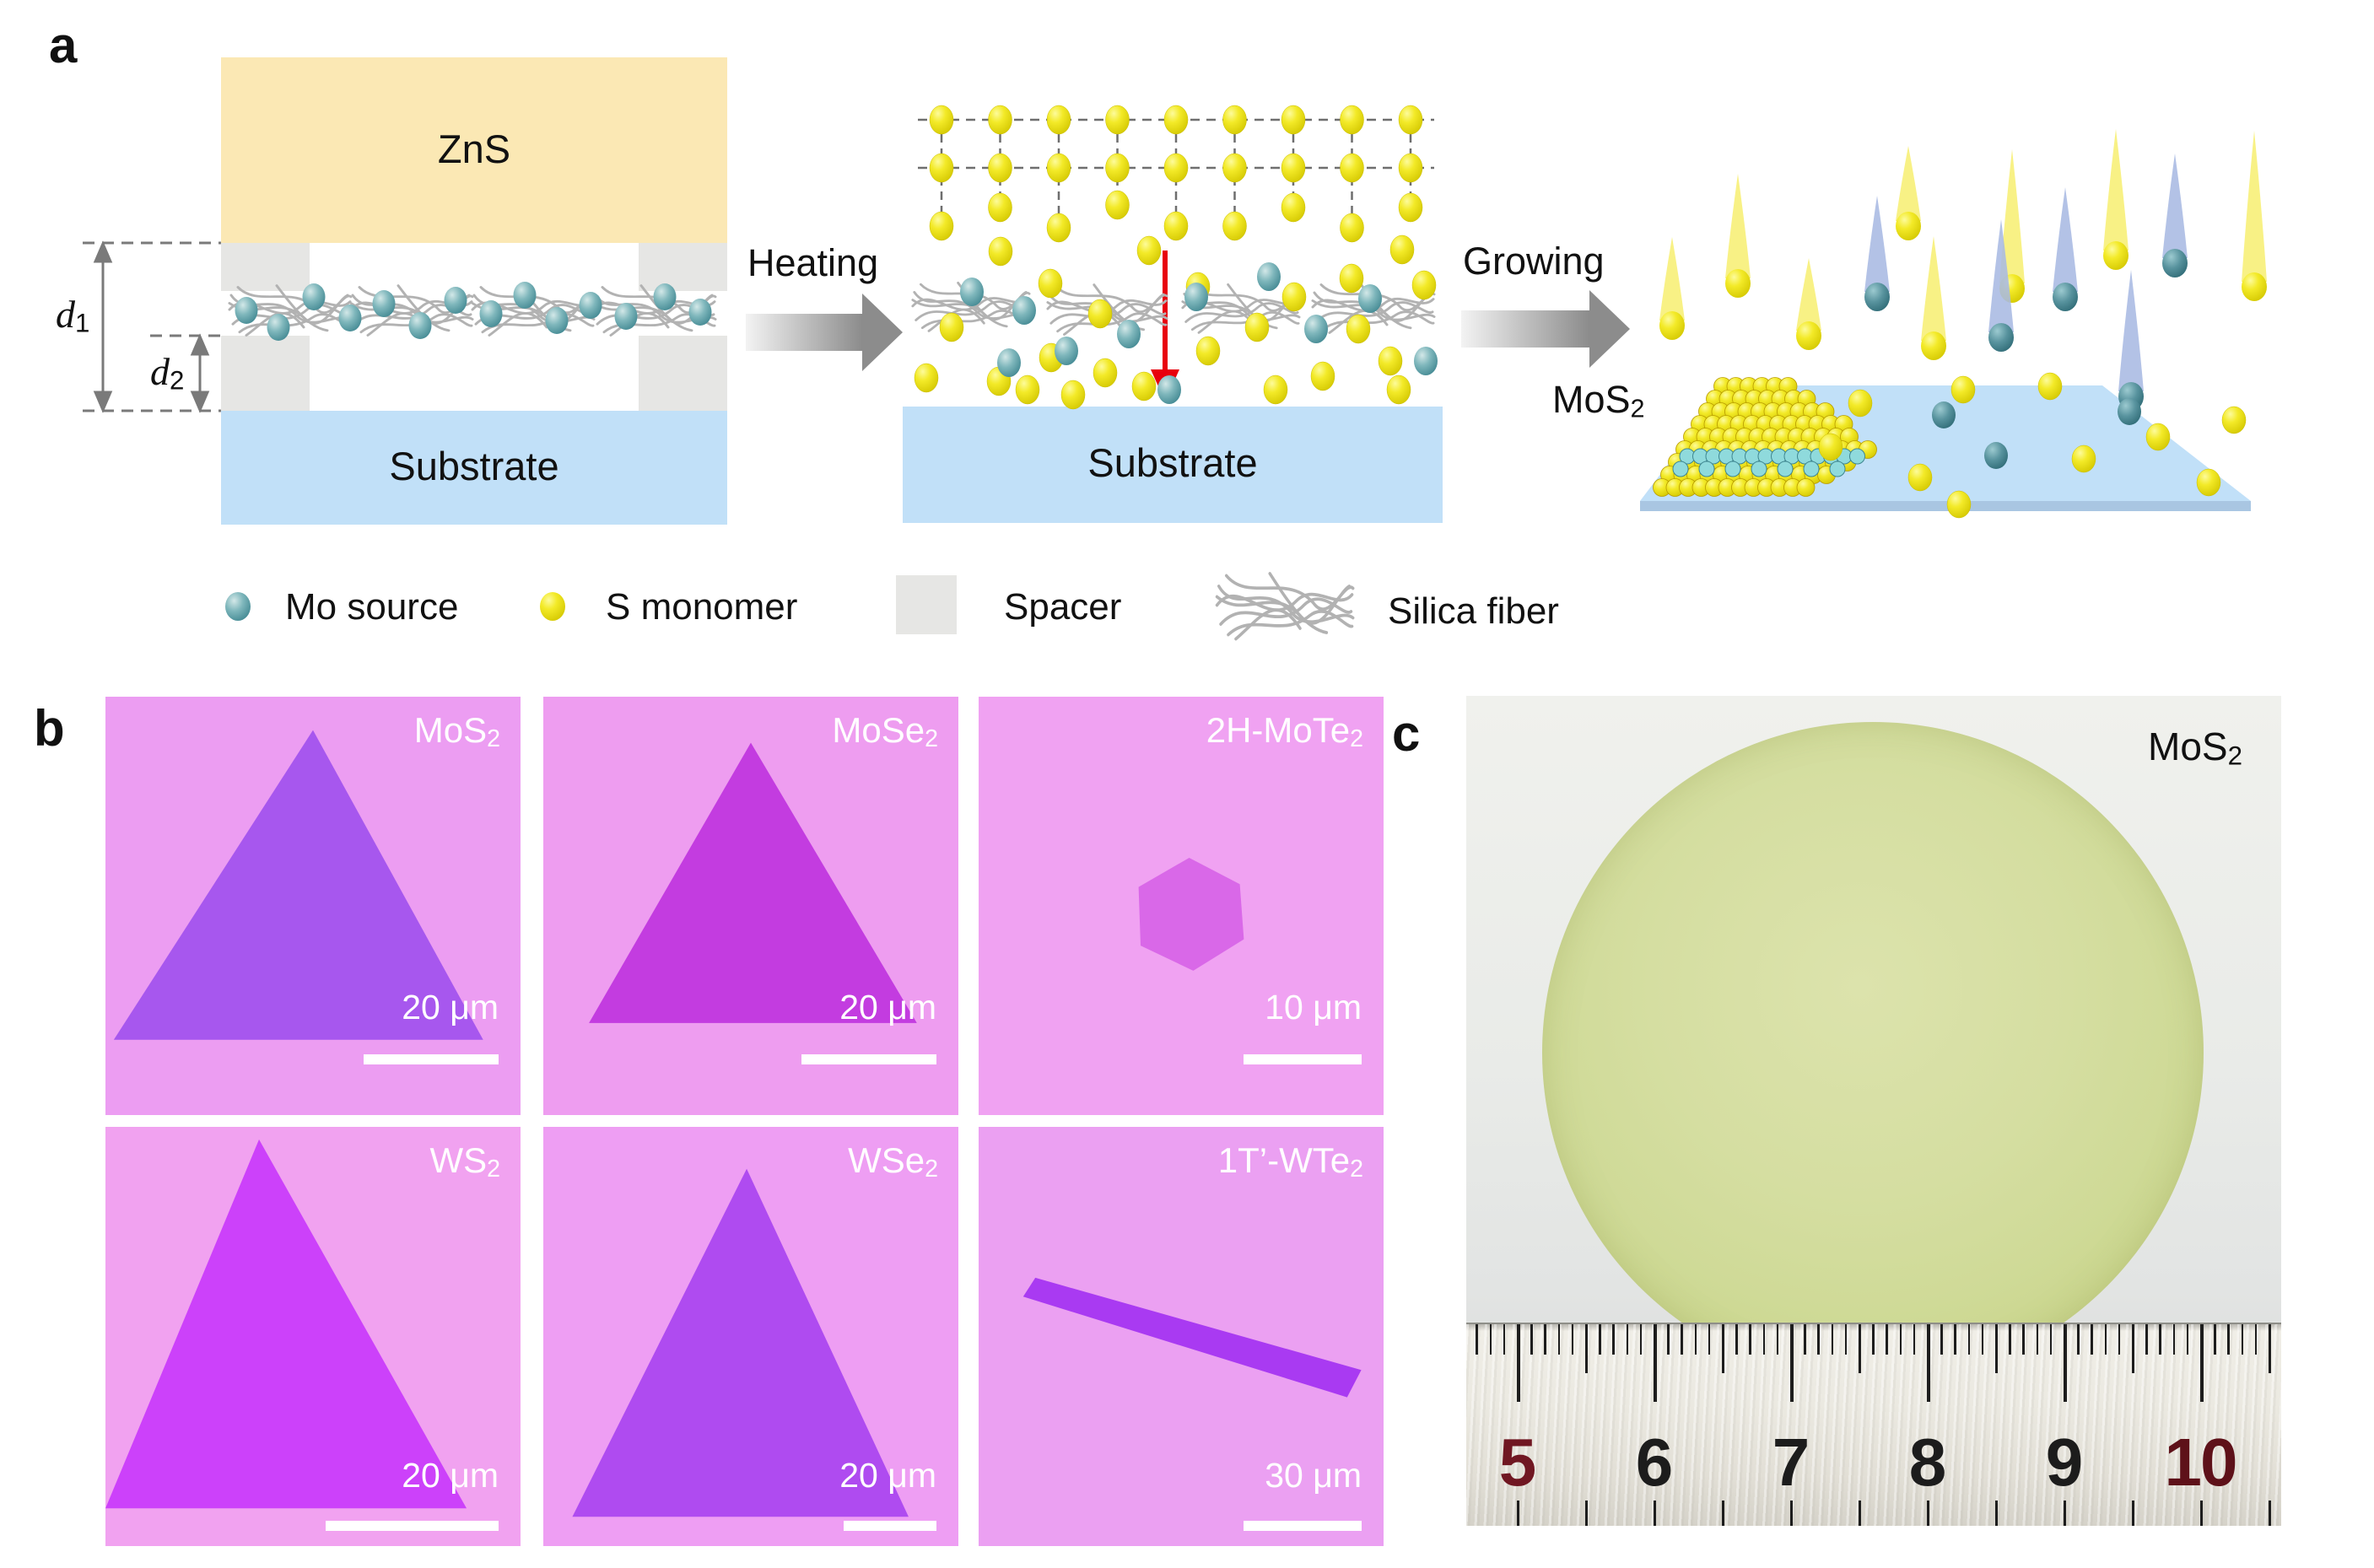 The image size is (2374, 1568). Describe the element at coordinates (2032, 445) in the screenshot. I see `adatoms-on-substrate` at that location.